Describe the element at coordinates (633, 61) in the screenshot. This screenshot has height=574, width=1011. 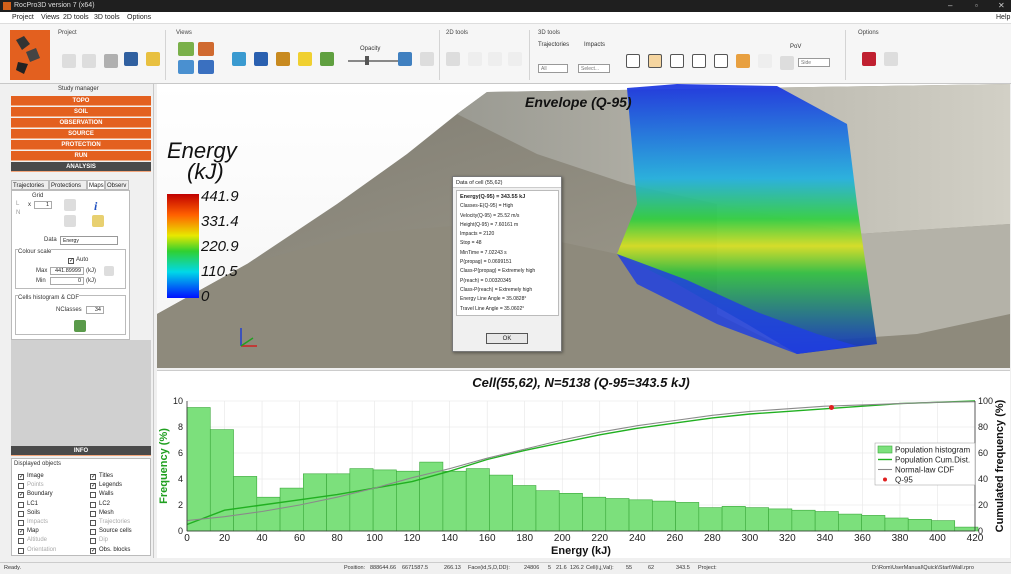
I see `cube-front-icon` at that location.